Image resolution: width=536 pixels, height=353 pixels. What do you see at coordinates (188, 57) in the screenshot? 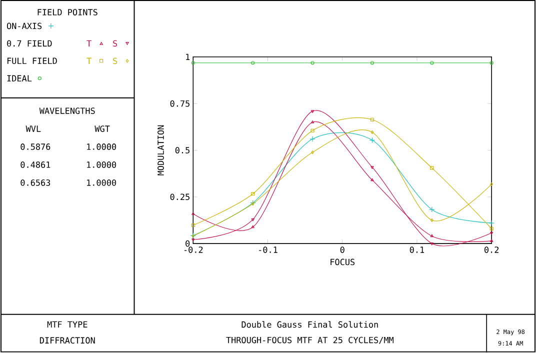
I see `y-tick-label: 1` at bounding box center [188, 57].